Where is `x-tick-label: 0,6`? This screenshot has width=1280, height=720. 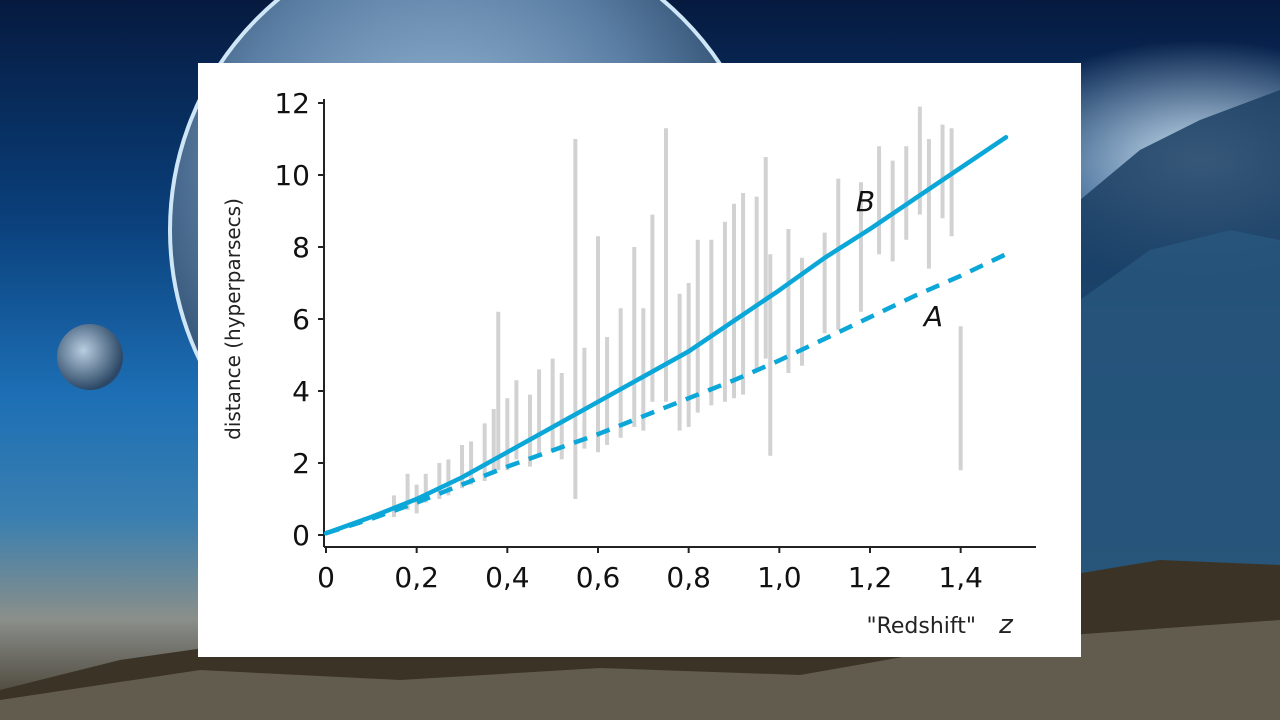 x-tick-label: 0,6 is located at coordinates (598, 577).